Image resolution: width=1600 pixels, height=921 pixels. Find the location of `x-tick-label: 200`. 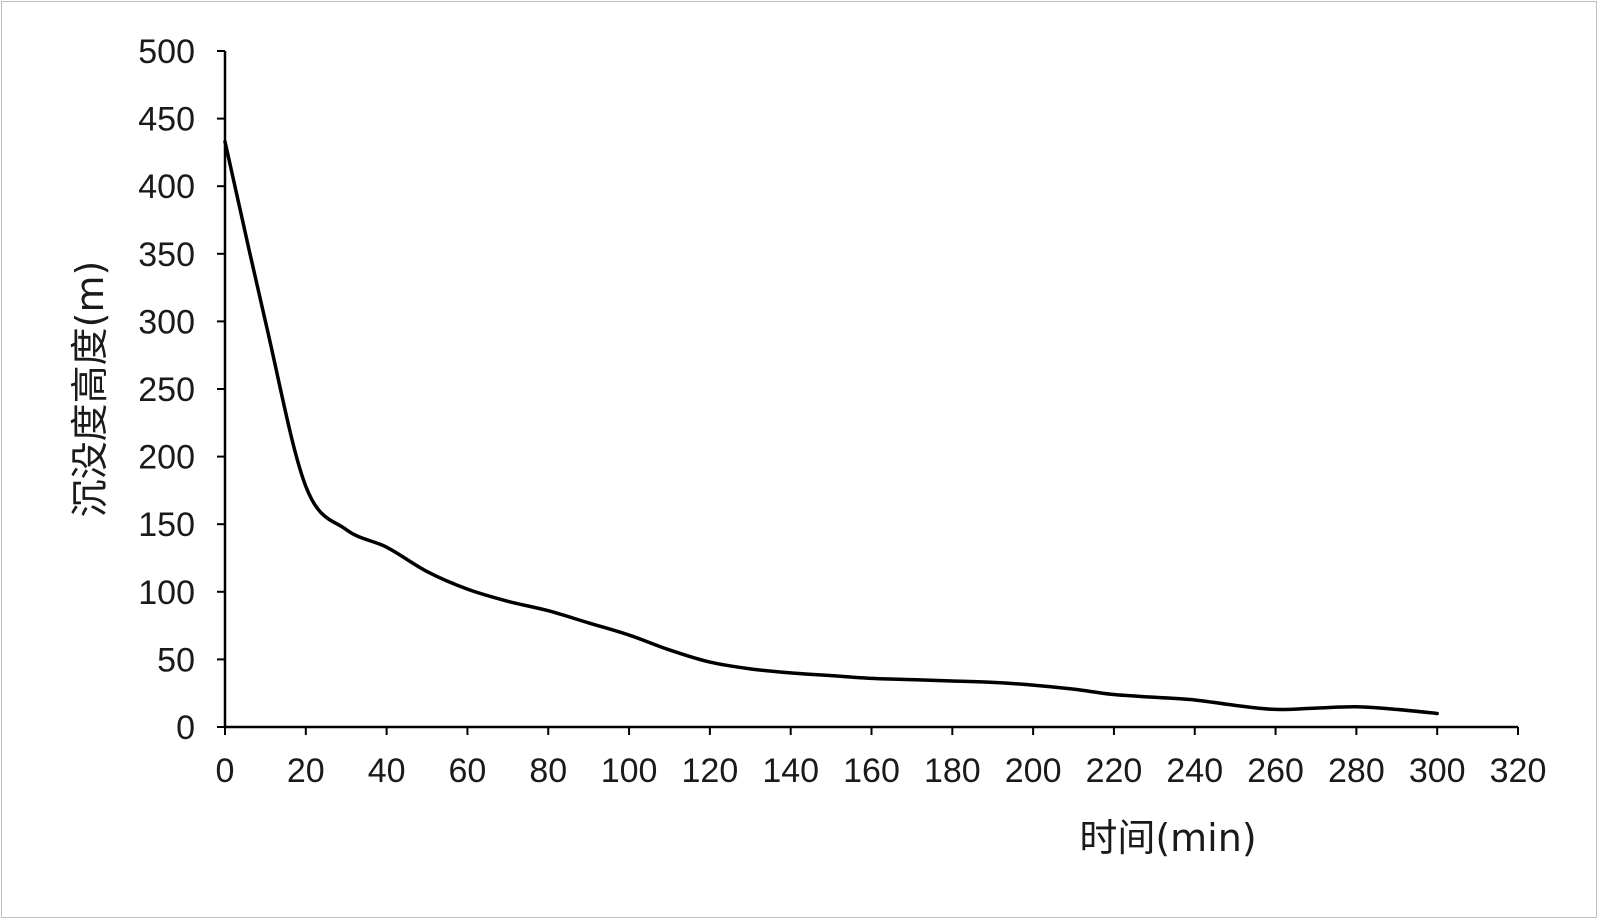

x-tick-label: 200 is located at coordinates (1033, 771).